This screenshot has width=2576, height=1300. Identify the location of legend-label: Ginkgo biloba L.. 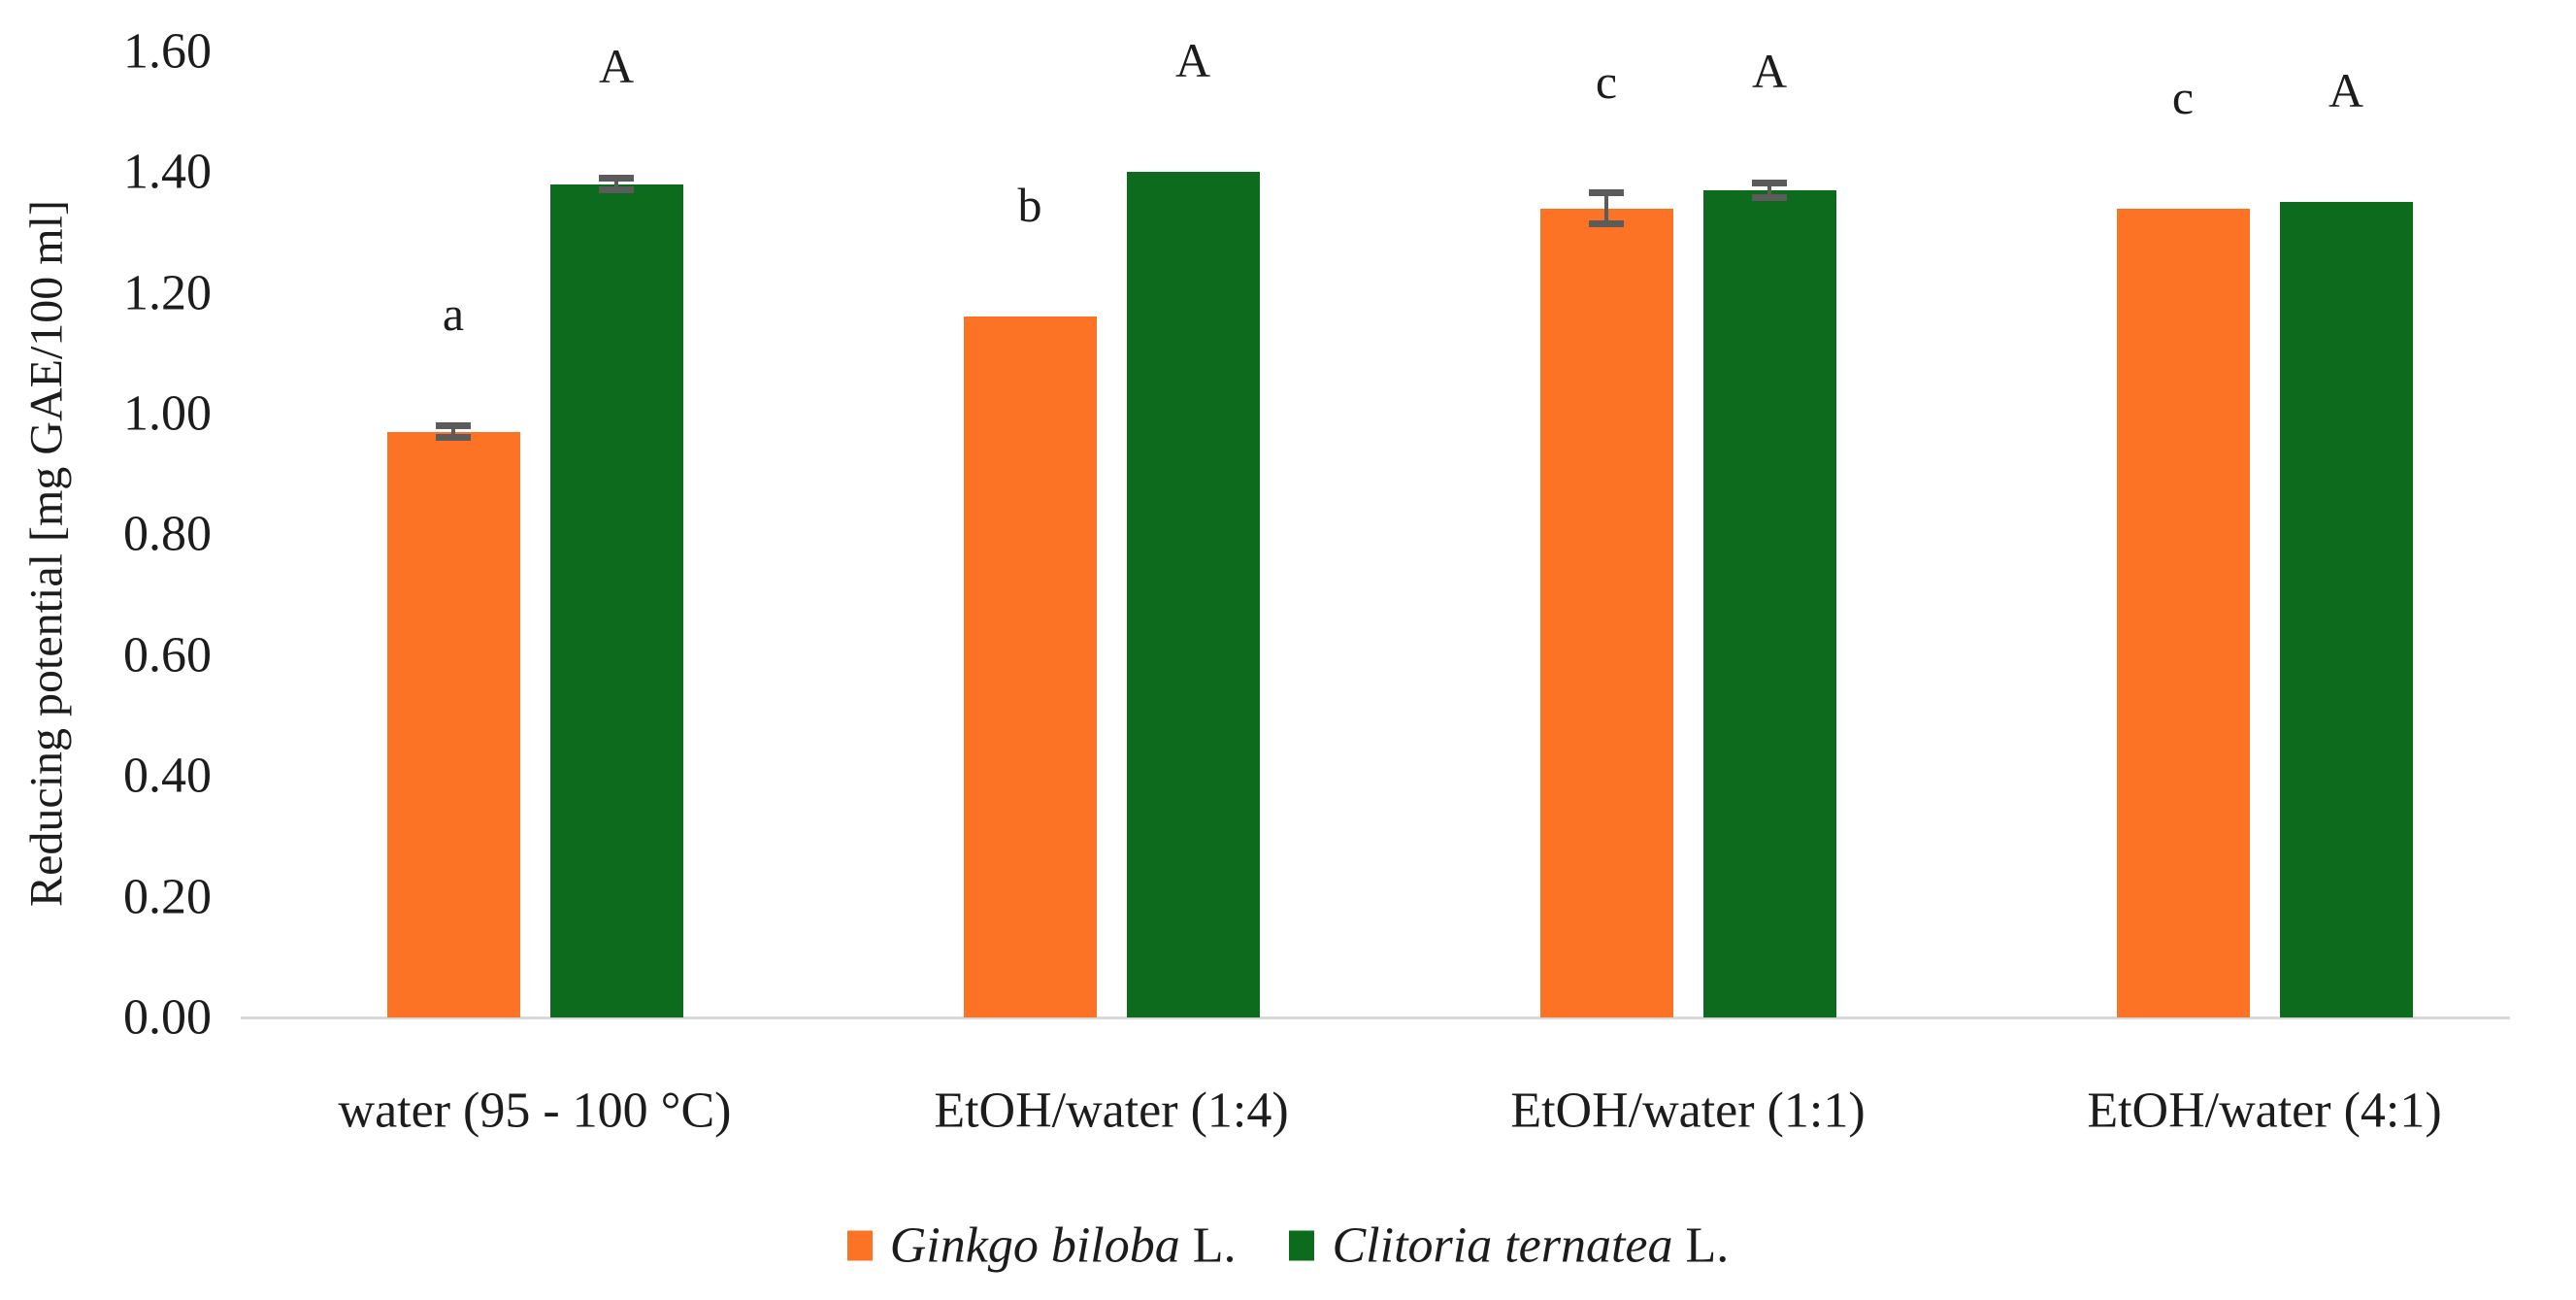
(1063, 1245).